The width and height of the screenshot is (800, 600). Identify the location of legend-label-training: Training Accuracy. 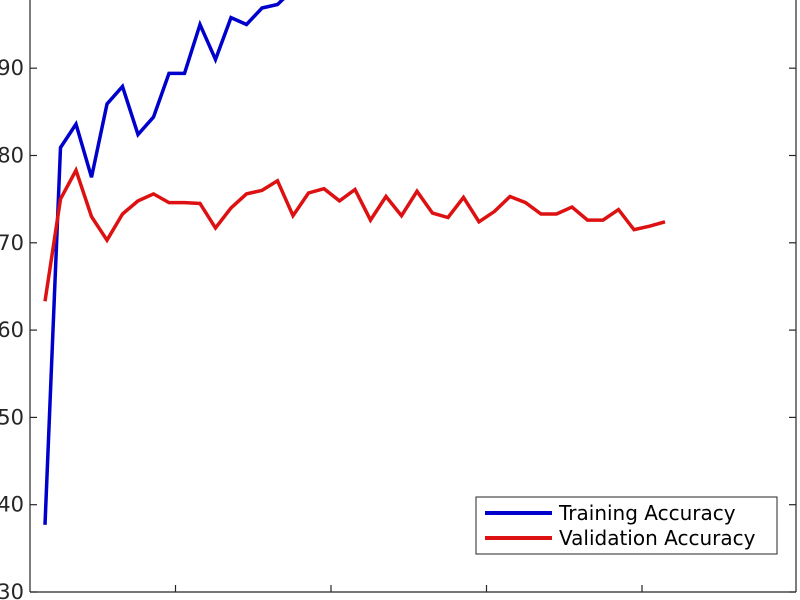
(647, 513).